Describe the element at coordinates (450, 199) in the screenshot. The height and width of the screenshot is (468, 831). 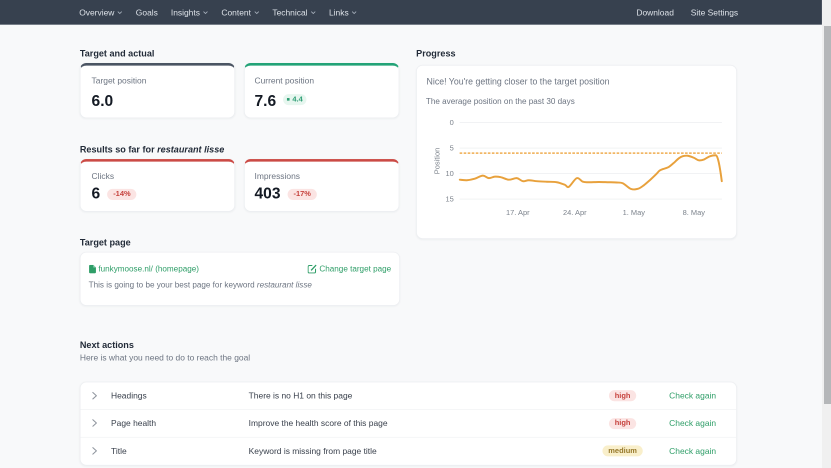
I see `svg-text: 15` at that location.